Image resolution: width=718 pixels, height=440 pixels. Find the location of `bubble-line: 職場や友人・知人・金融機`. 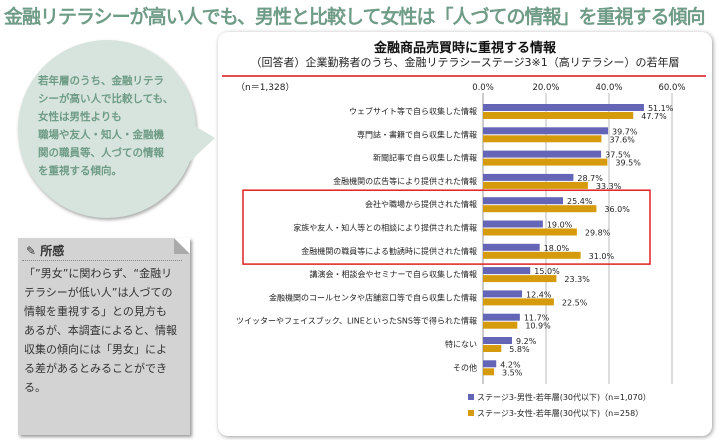

bubble-line: 職場や友人・知人・金融機 is located at coordinates (101, 135).